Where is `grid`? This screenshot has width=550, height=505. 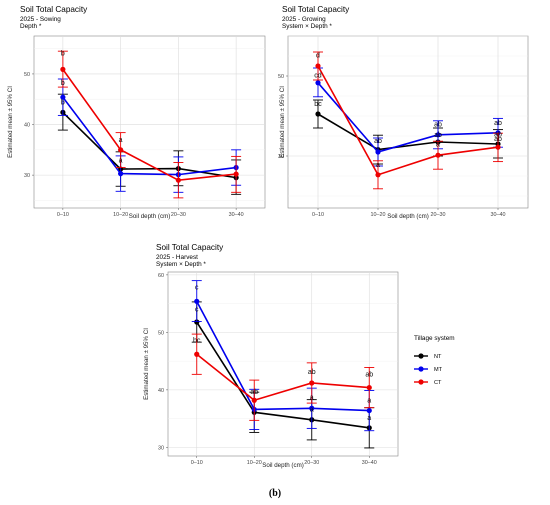 grid is located at coordinates (408, 121).